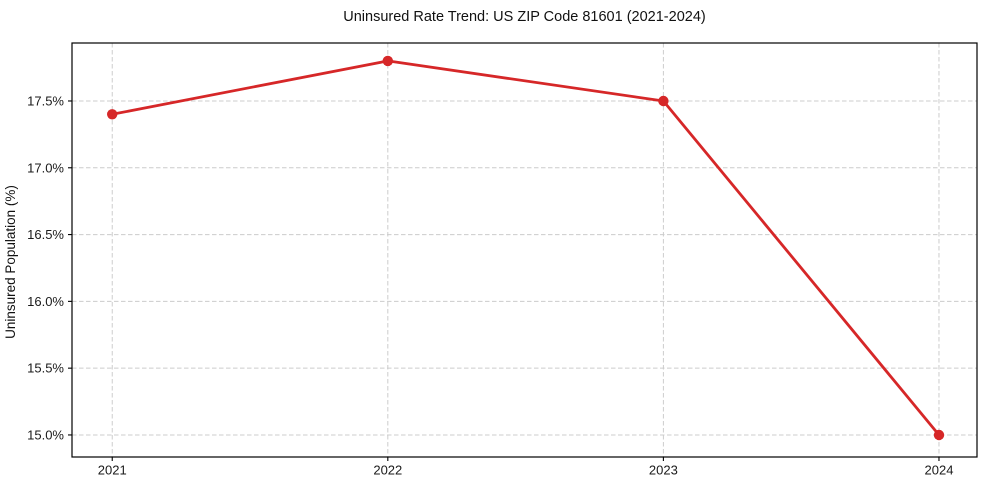 The height and width of the screenshot is (490, 989). Describe the element at coordinates (45, 434) in the screenshot. I see `y-tick-label: 15.0%` at that location.